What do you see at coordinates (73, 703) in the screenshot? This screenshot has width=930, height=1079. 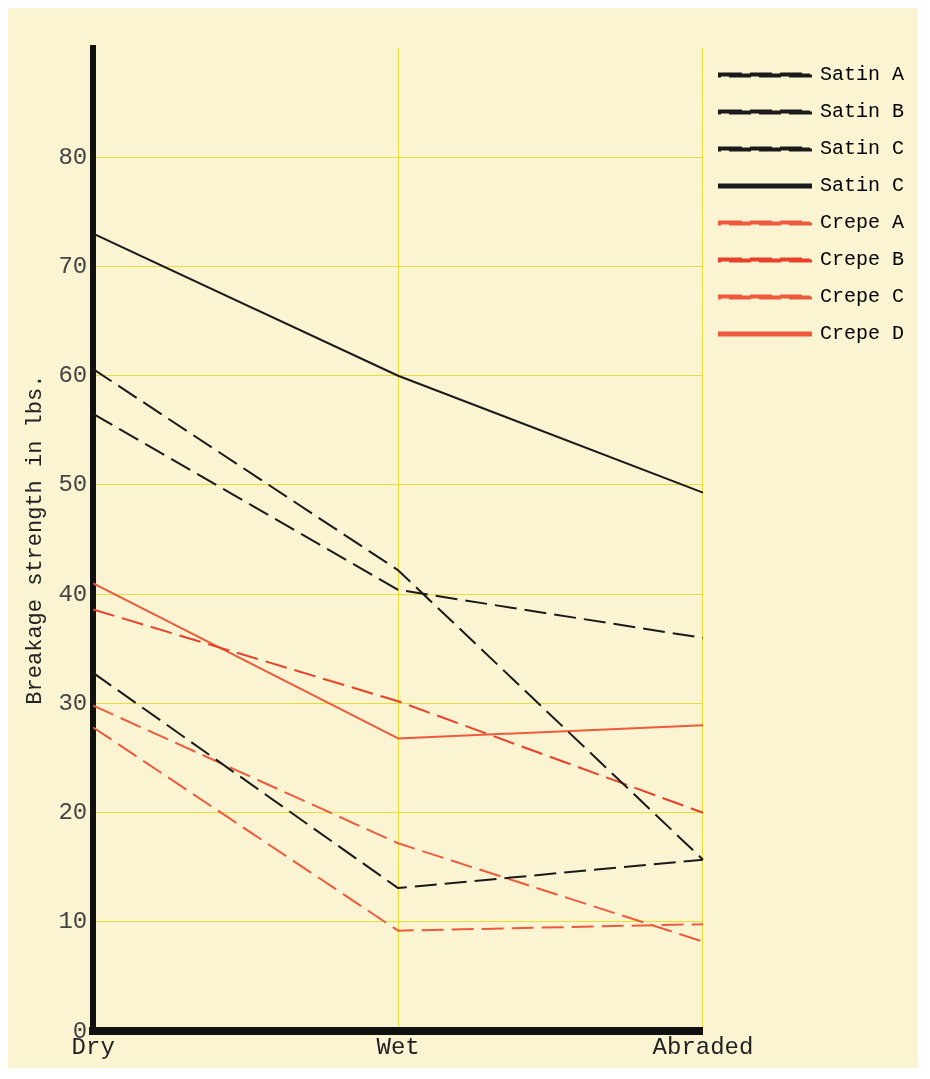 I see `y-tick-label: 30` at bounding box center [73, 703].